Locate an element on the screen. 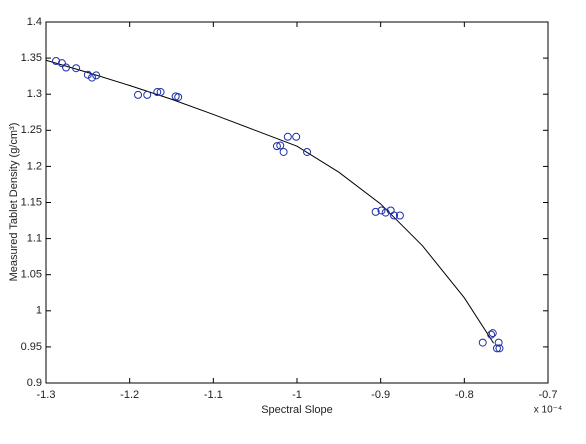 This screenshot has height=444, width=586. x-tick-label: -1.2 is located at coordinates (129, 395).